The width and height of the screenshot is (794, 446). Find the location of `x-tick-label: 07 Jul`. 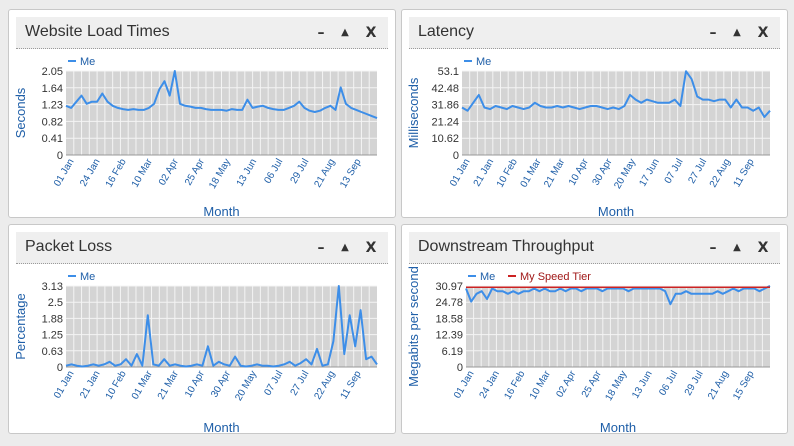

x-tick-label: 07 Jul is located at coordinates (674, 171).